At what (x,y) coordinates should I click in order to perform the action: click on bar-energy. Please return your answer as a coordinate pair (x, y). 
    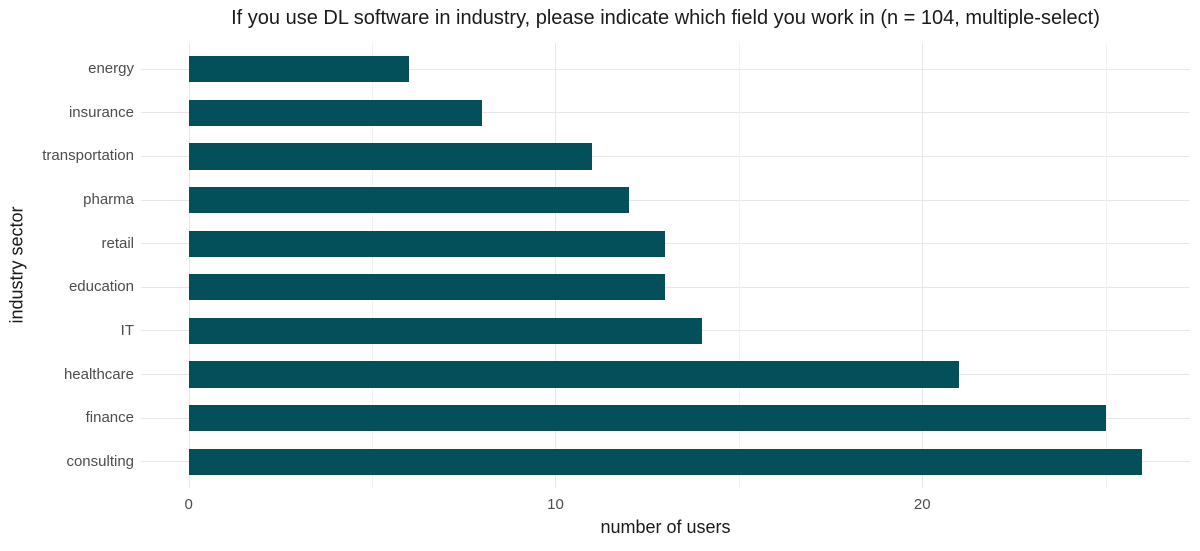
    Looking at the image, I should click on (298, 69).